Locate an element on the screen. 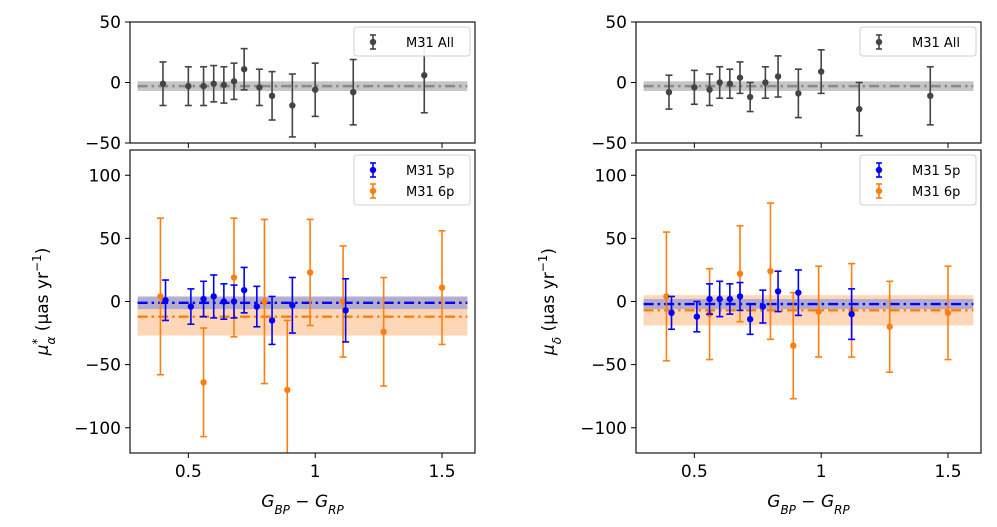 The width and height of the screenshot is (997, 527). panel-left-top: 50 0 −50 M31 All is located at coordinates (280, 83).